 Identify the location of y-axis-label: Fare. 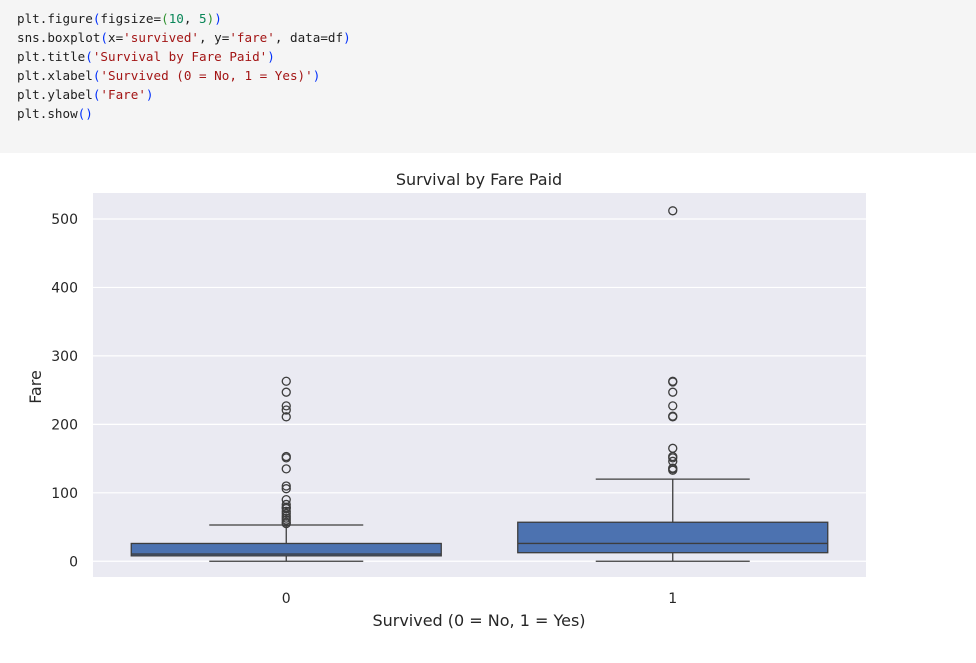
(35, 387).